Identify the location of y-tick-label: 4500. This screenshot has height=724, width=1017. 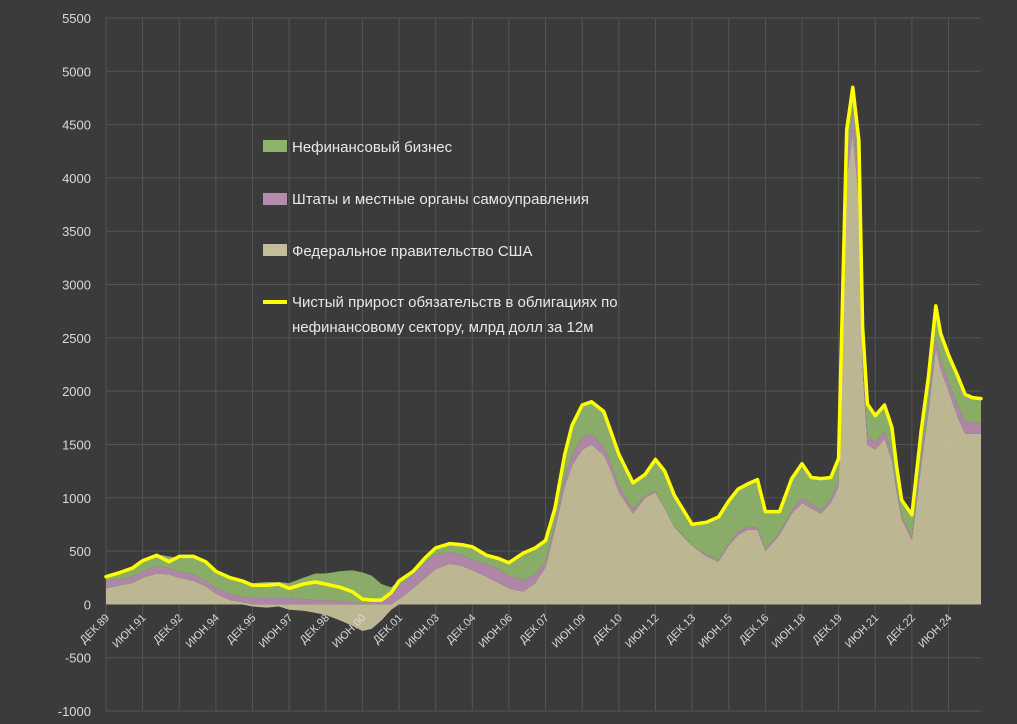
(76, 125).